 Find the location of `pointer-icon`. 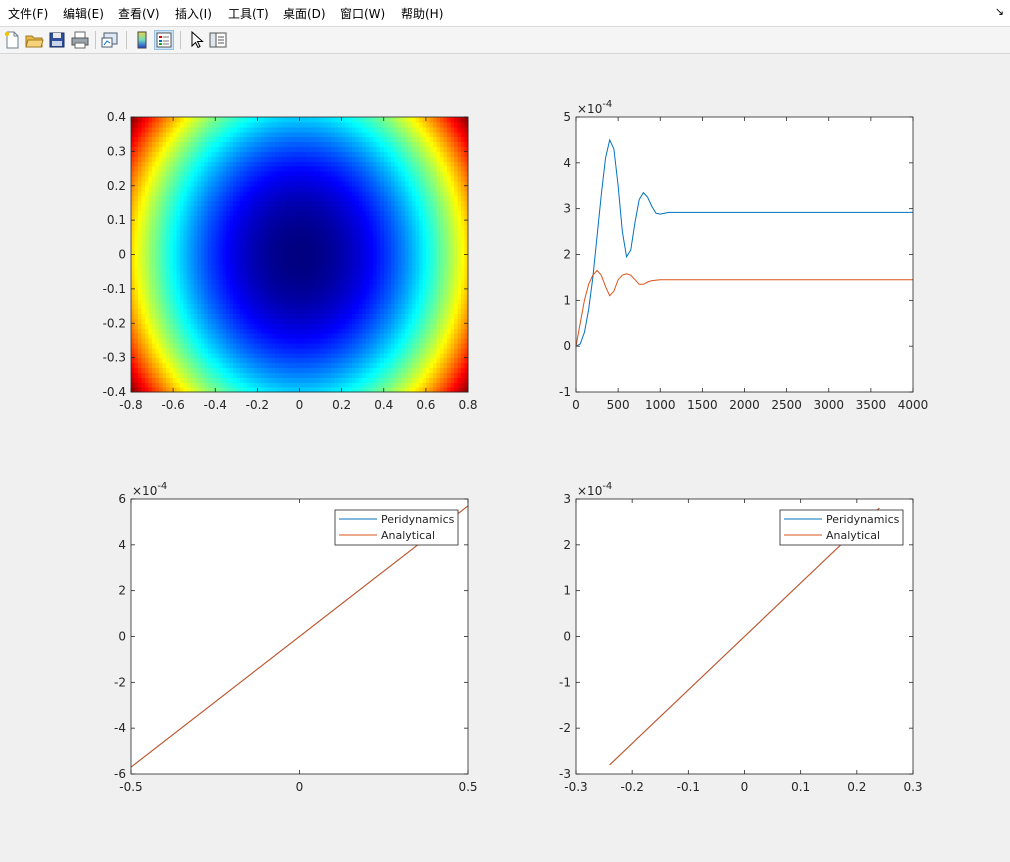

pointer-icon is located at coordinates (196, 40).